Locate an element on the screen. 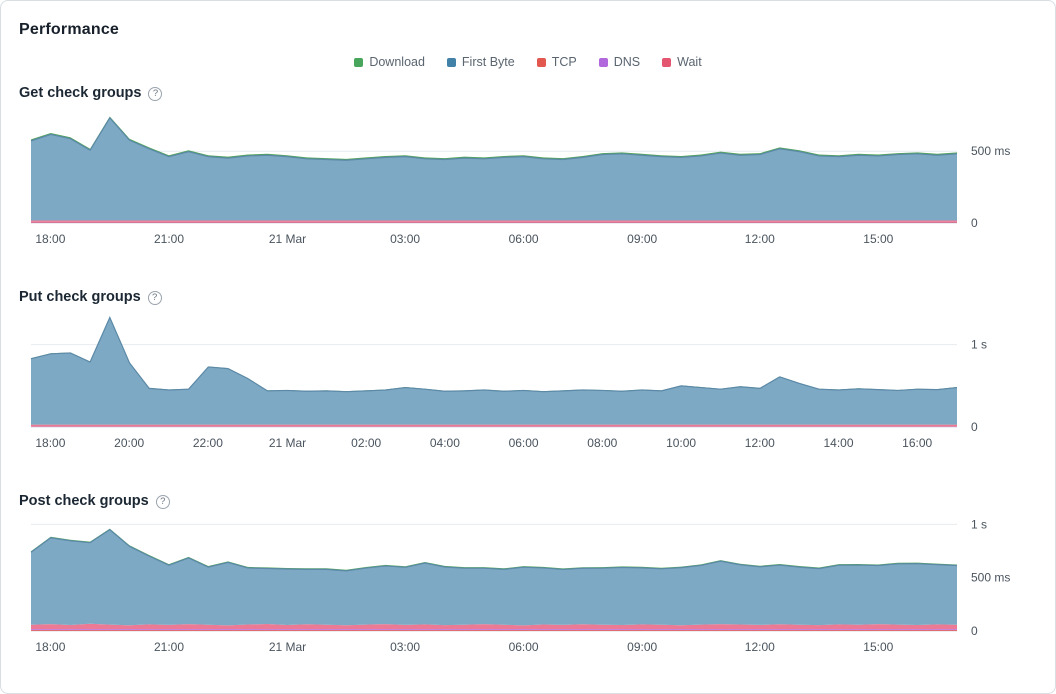  legend-item-first-byte: First Byte is located at coordinates (480, 62).